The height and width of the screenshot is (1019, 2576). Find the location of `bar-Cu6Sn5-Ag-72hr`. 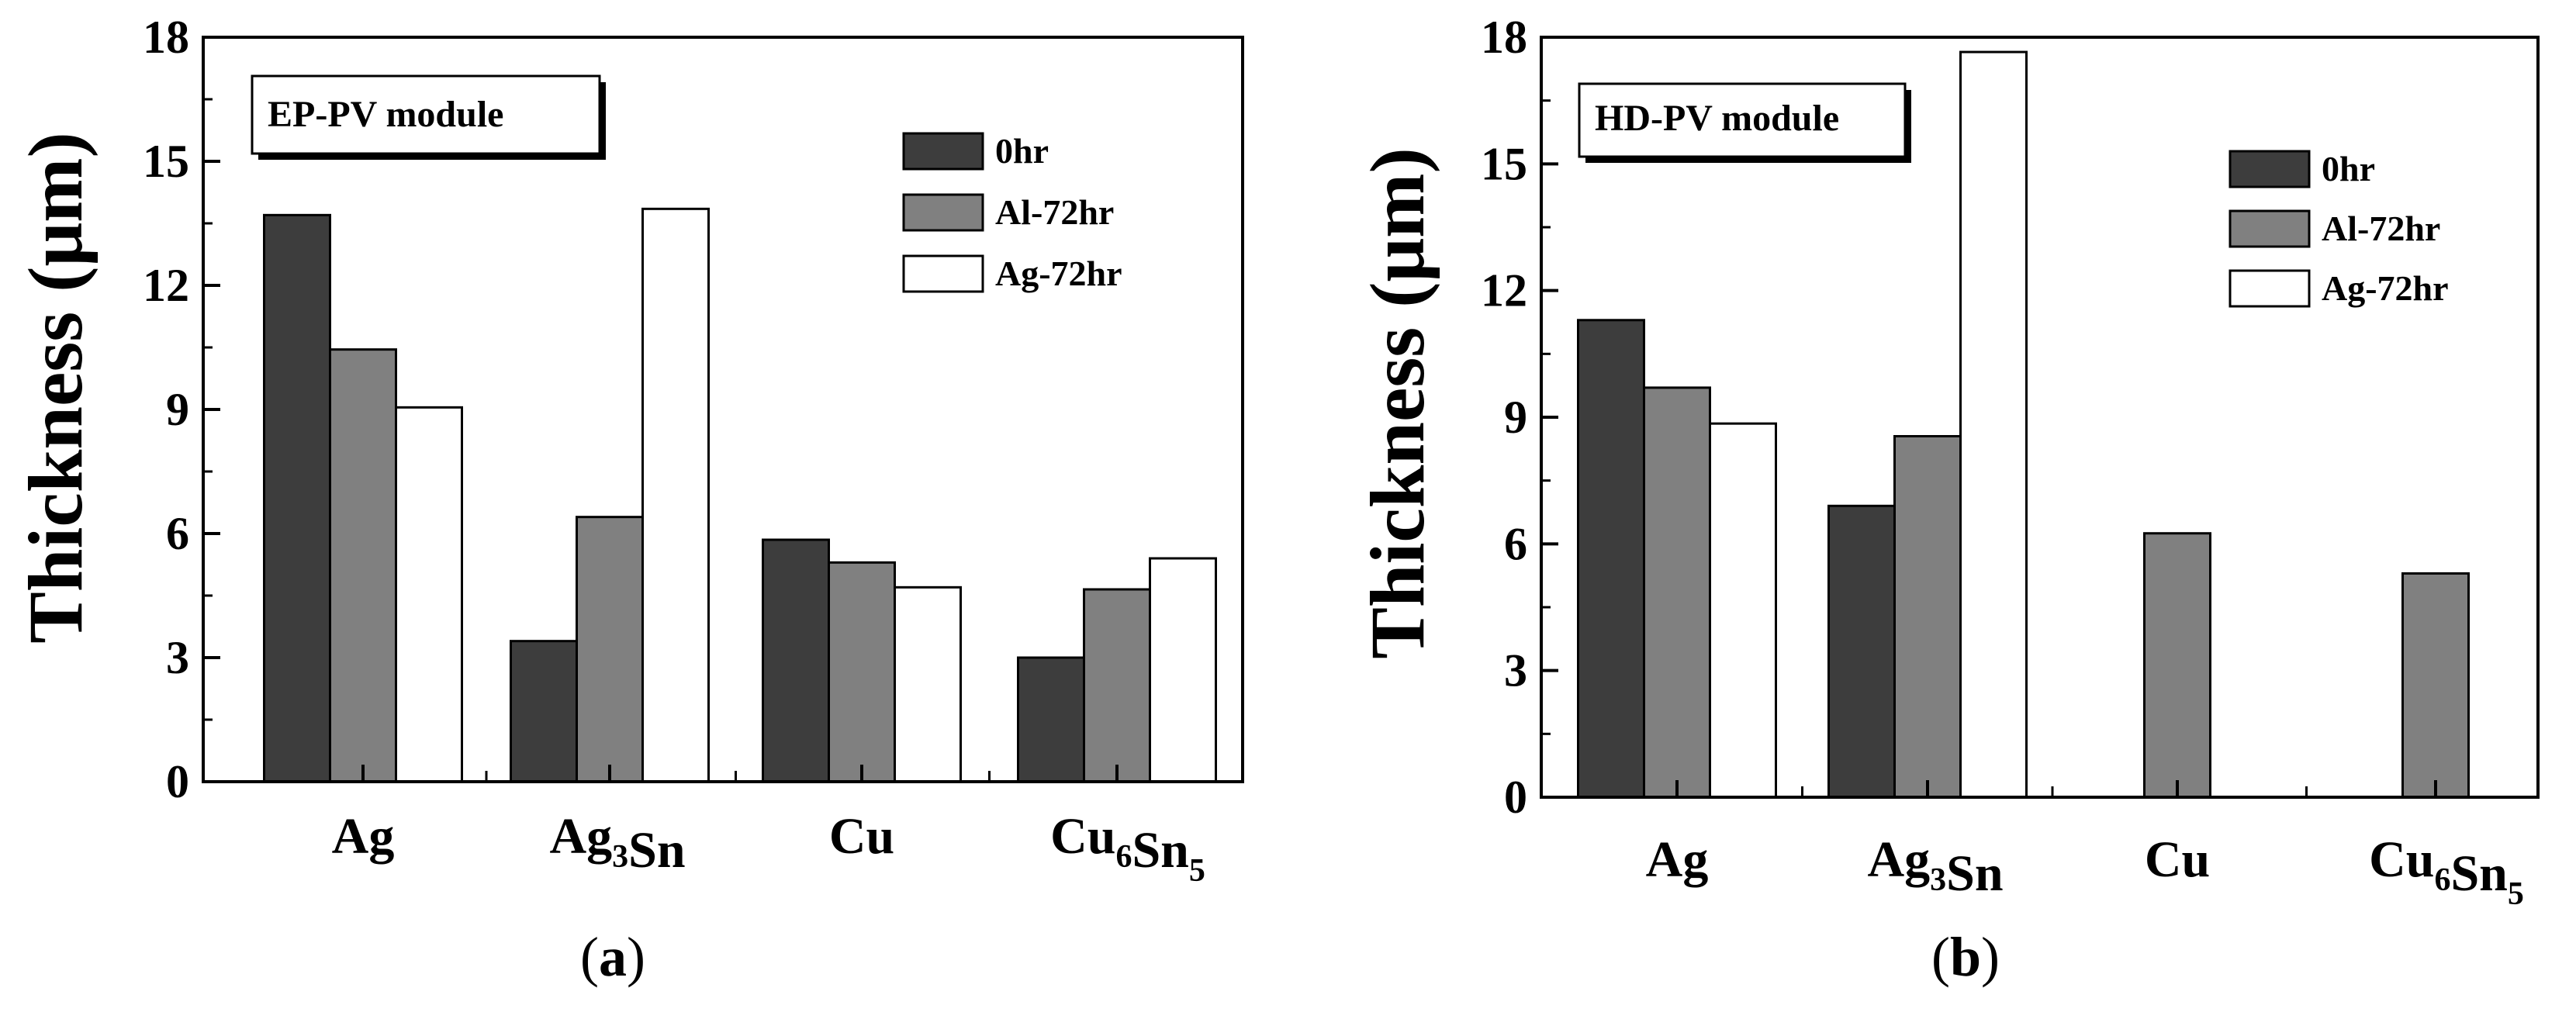

bar-Cu6Sn5-Ag-72hr is located at coordinates (1183, 670).